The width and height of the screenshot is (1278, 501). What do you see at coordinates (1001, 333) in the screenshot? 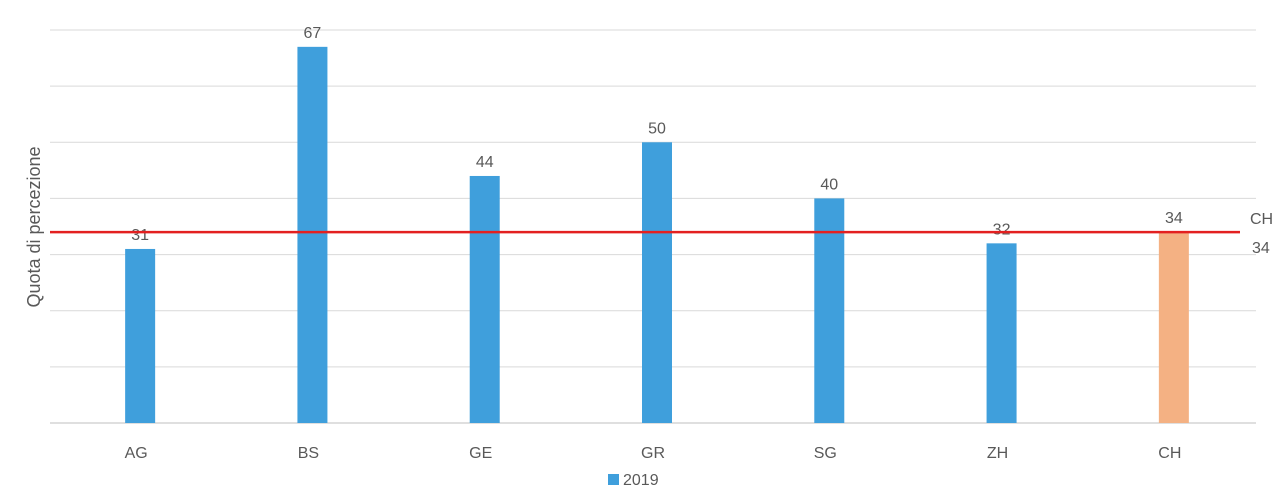
I see `bar-zh` at bounding box center [1001, 333].